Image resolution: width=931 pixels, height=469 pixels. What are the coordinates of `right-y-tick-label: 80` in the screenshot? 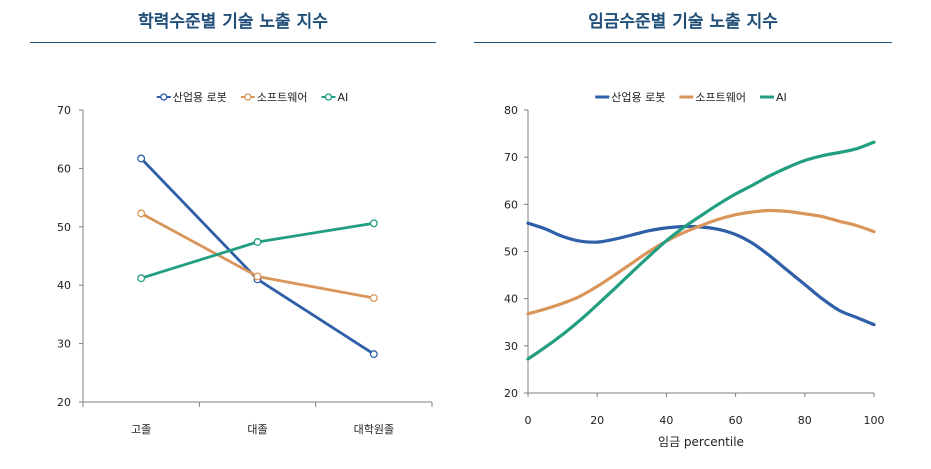 It's located at (511, 110).